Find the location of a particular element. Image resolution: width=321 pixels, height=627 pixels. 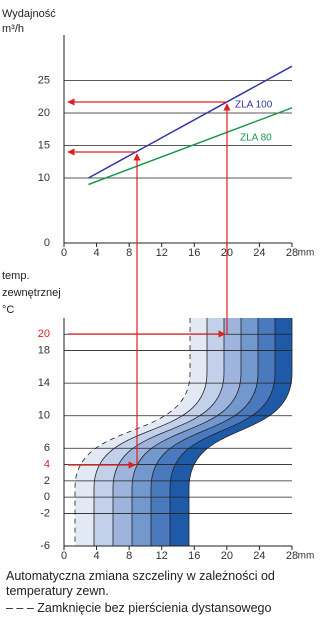

y-tick-label: -6 is located at coordinates (45, 546).